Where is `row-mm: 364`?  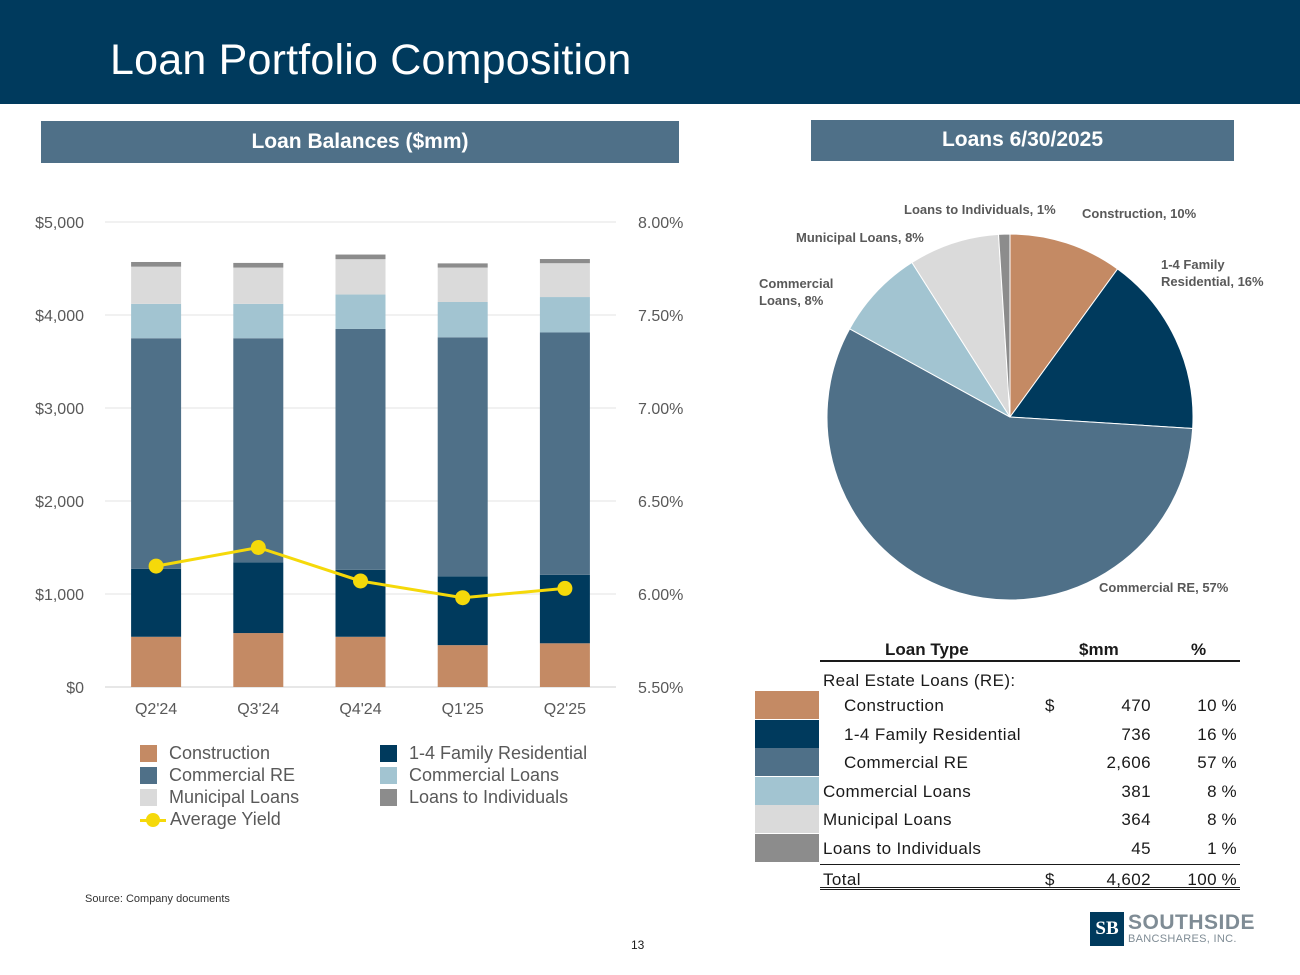 row-mm: 364 is located at coordinates (1136, 819).